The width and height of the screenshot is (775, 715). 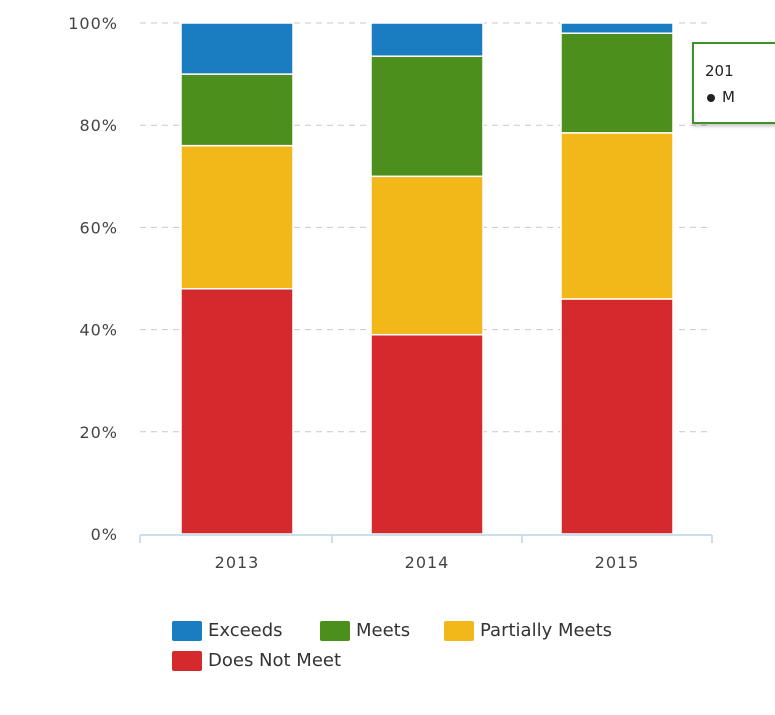 I want to click on bar-2013-partially-meets, so click(x=237, y=217).